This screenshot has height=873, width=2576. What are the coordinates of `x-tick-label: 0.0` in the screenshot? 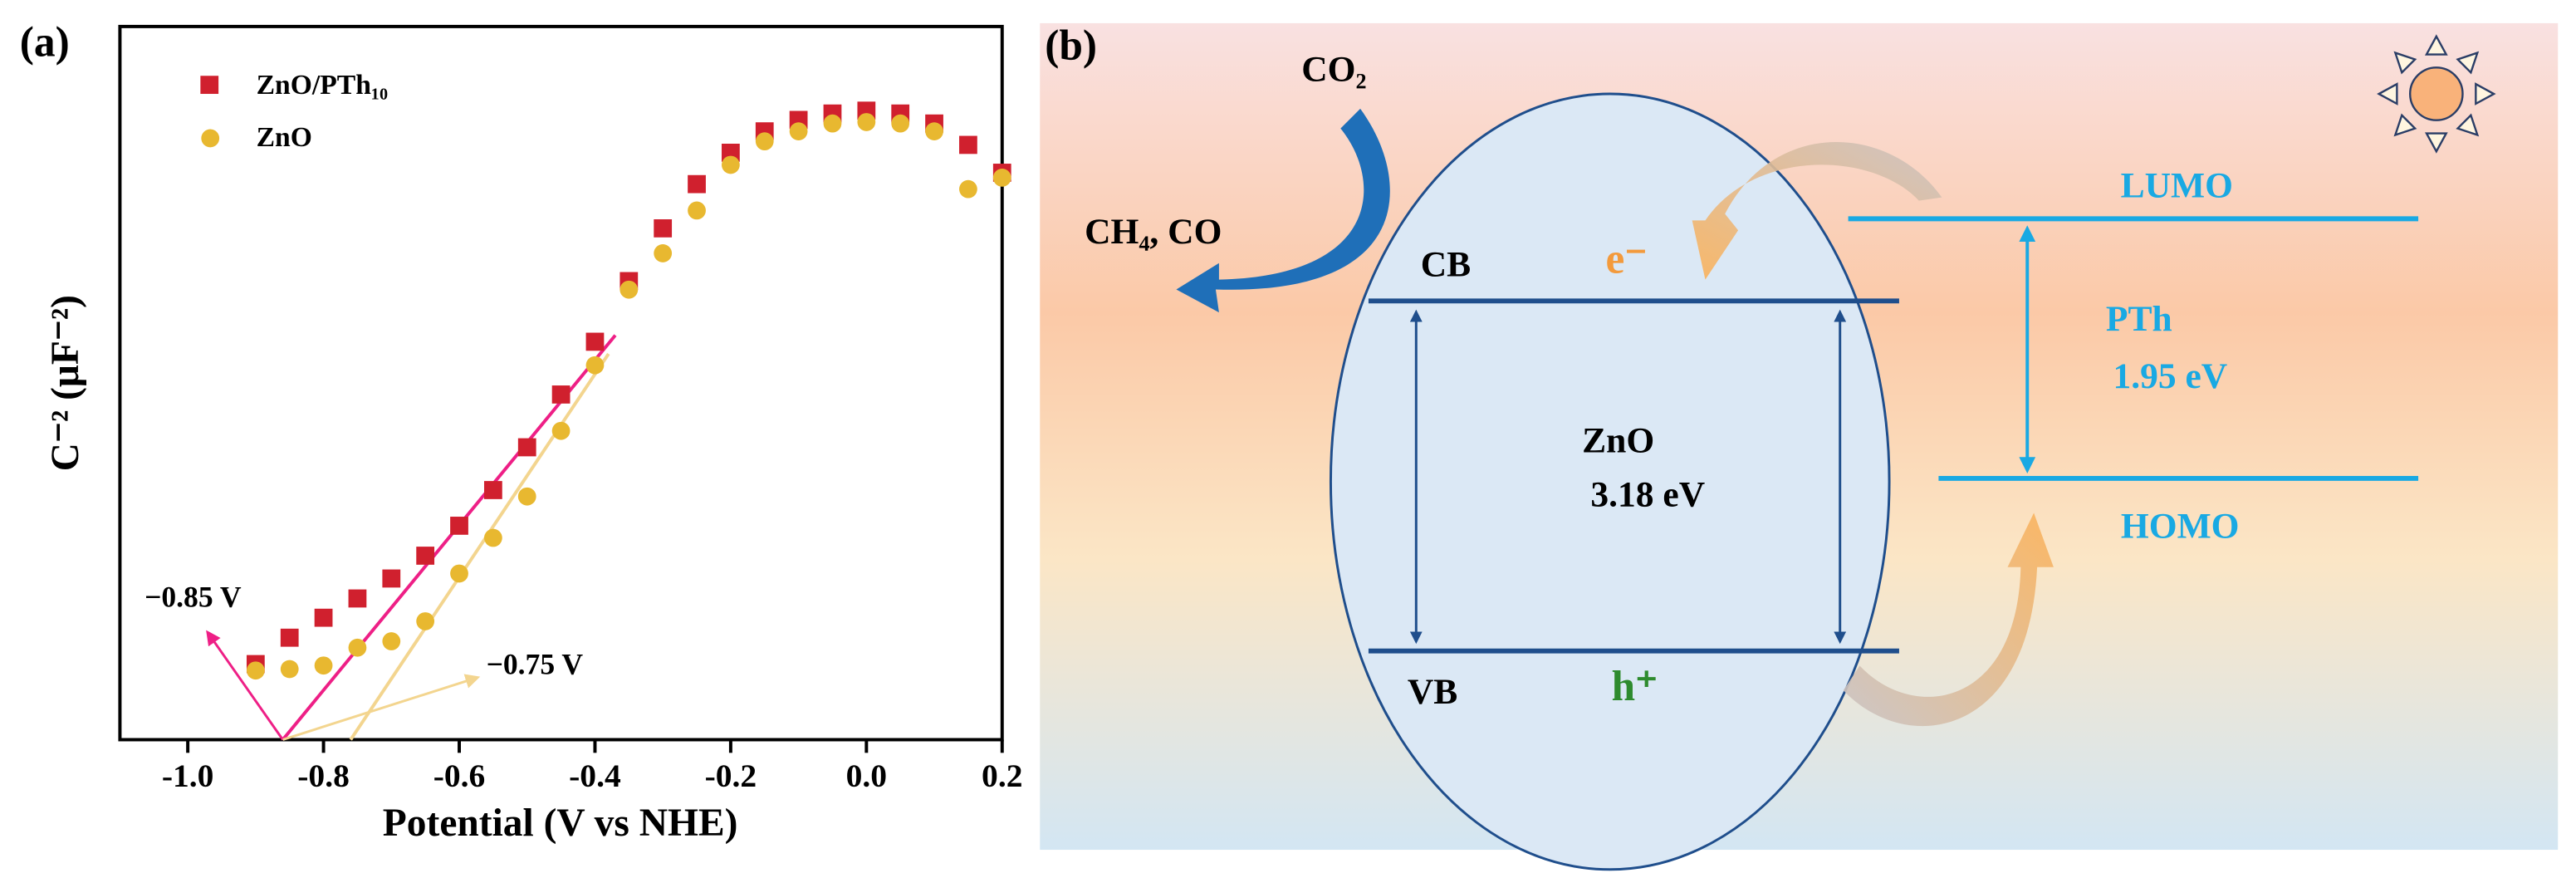 It's located at (867, 776).